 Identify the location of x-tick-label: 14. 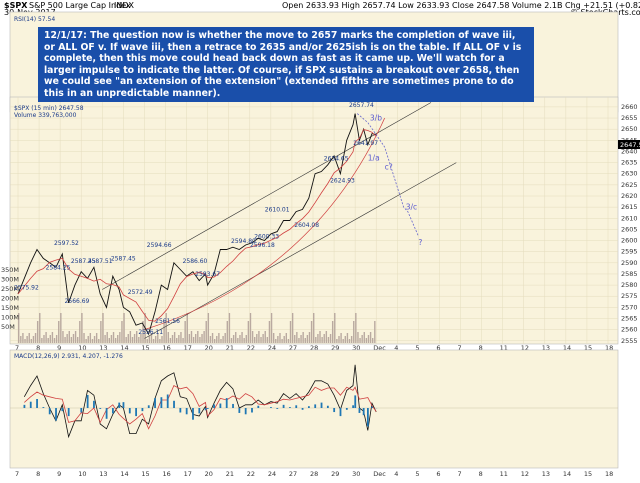
(567, 474).